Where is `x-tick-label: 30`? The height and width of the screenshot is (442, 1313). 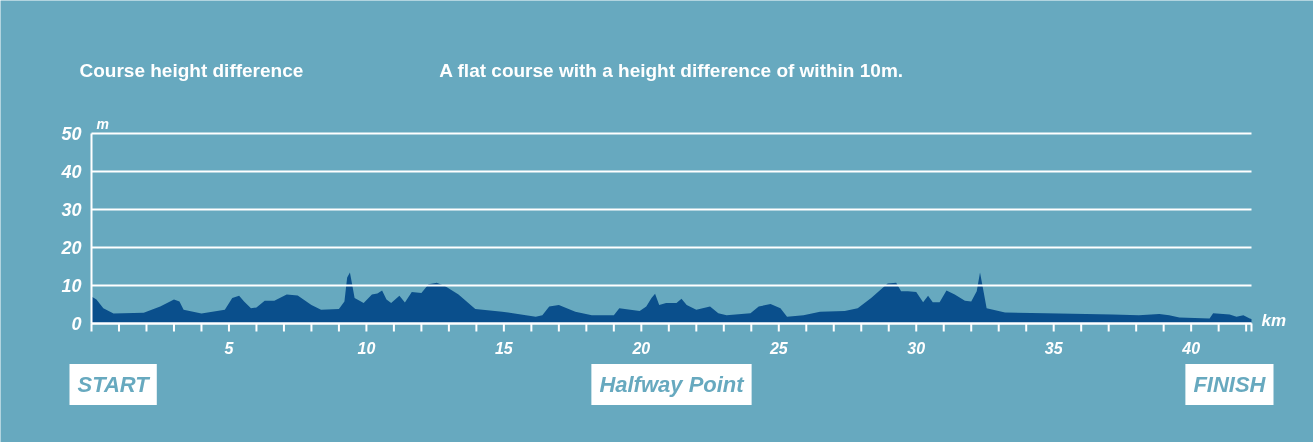
x-tick-label: 30 is located at coordinates (916, 348).